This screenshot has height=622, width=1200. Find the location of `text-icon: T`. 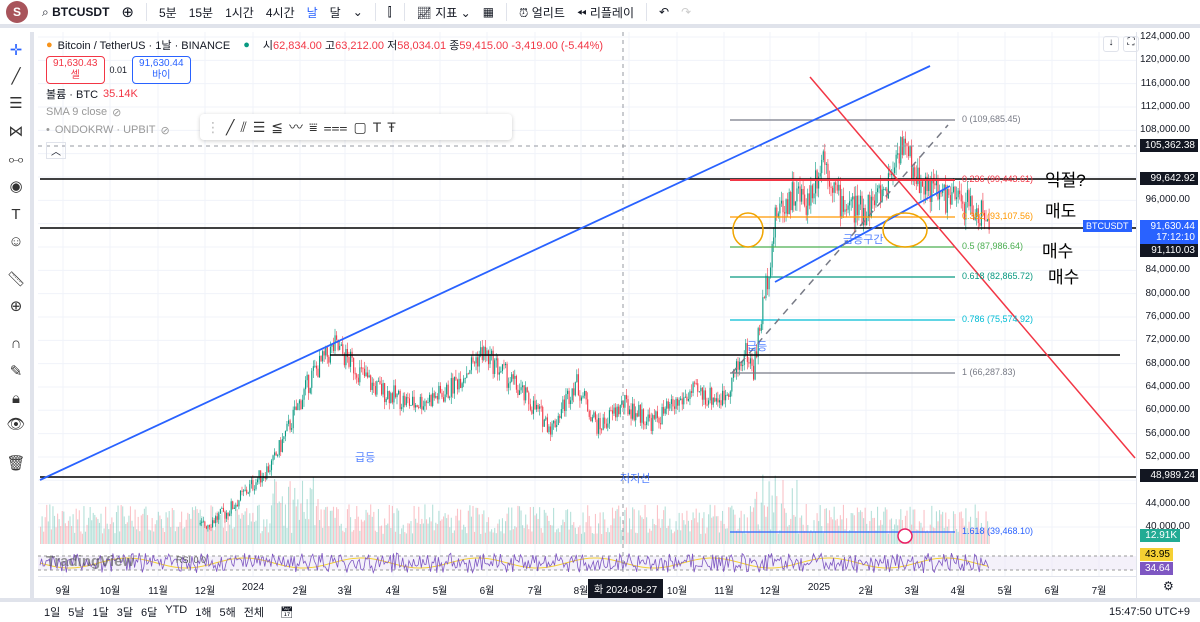

text-icon: T is located at coordinates (16, 214).